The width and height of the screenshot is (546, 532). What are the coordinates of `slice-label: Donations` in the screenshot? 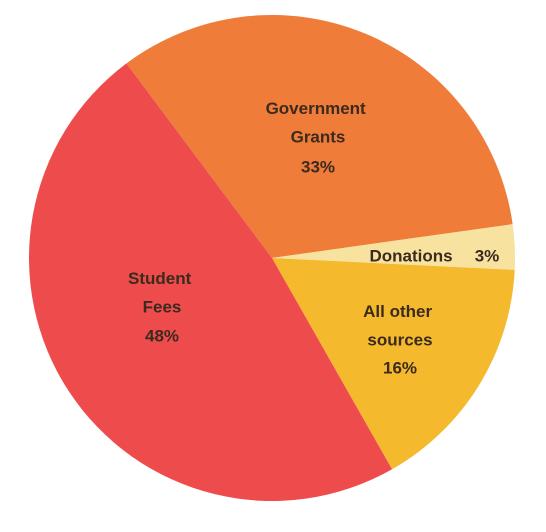 It's located at (410, 255).